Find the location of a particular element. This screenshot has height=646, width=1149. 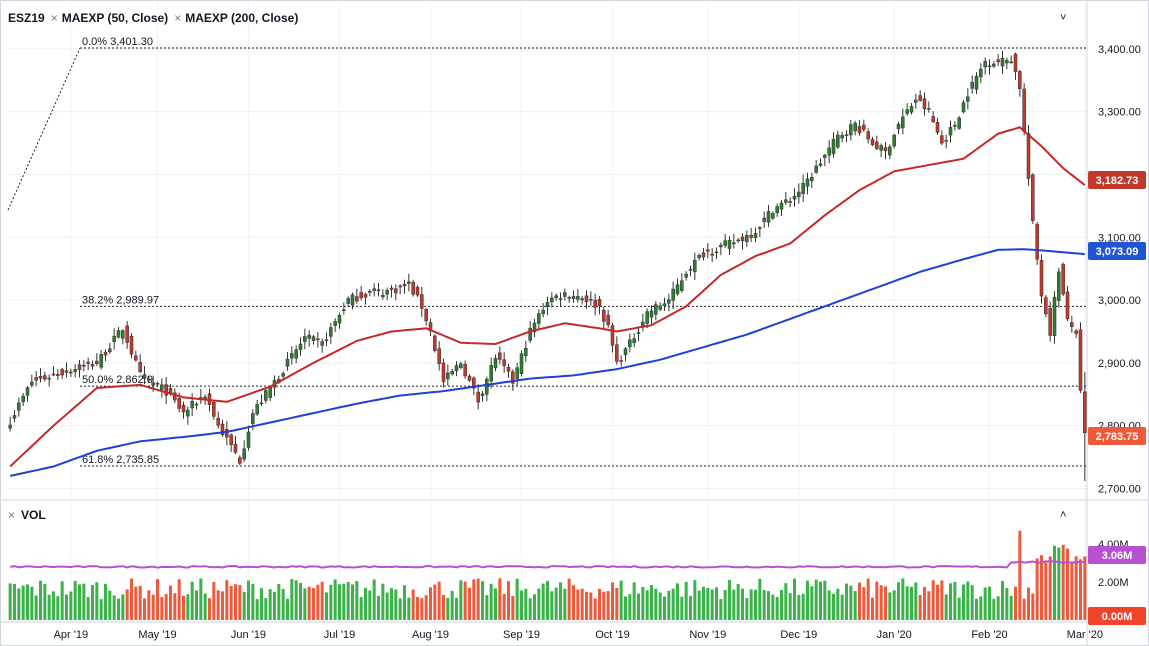

symbol-label: ESZ19 is located at coordinates (26, 18).